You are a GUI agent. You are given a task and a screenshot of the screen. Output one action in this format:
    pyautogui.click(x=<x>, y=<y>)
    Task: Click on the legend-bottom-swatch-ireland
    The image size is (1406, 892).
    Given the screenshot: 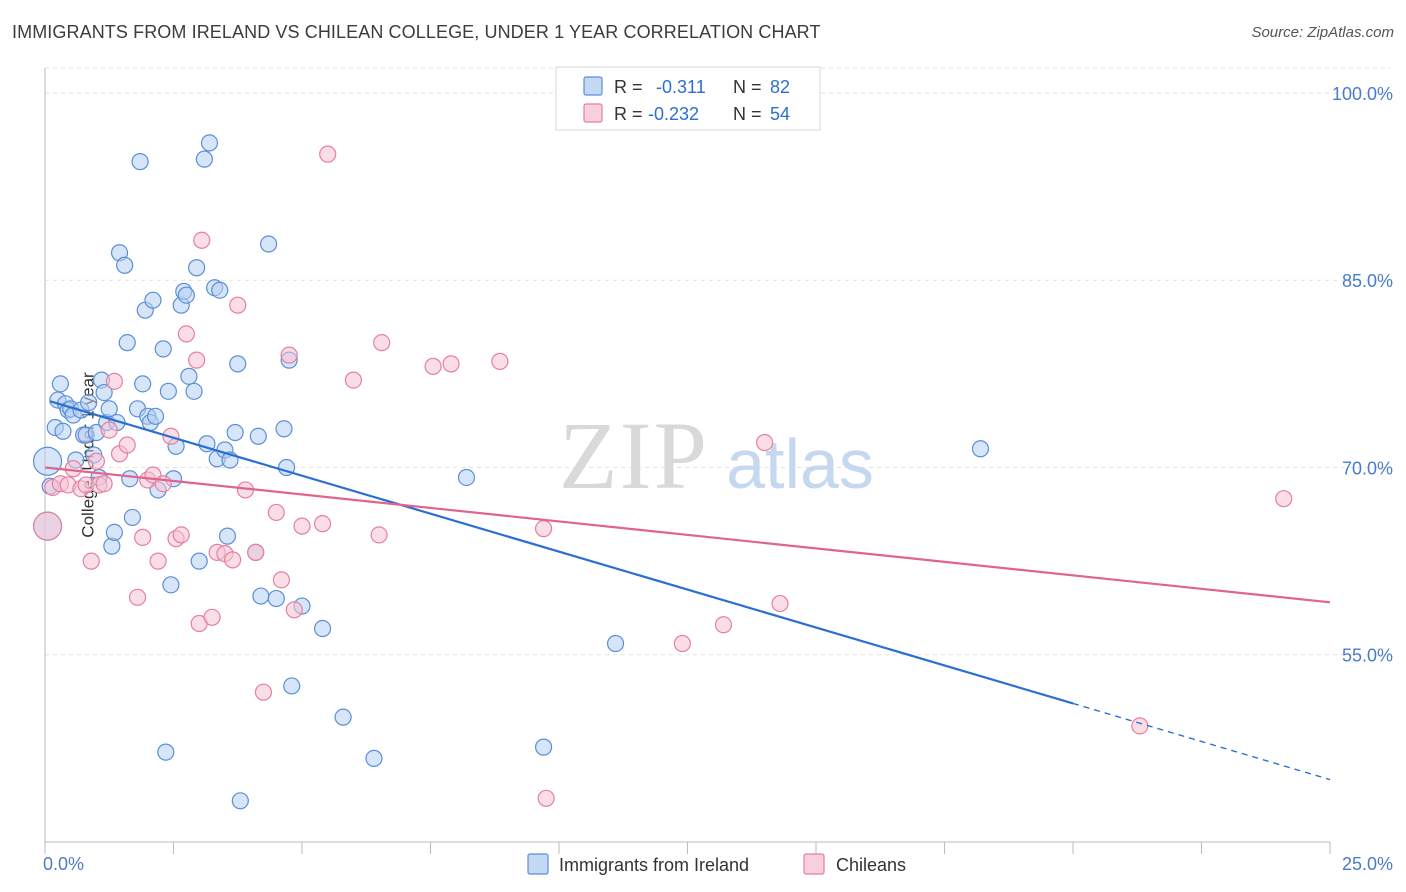 What is the action you would take?
    pyautogui.click(x=538, y=864)
    